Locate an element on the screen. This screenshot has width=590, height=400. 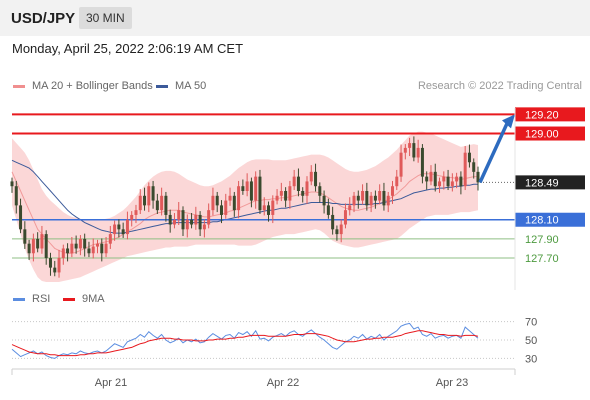
ma50-legend-swatch is located at coordinates (162, 86).